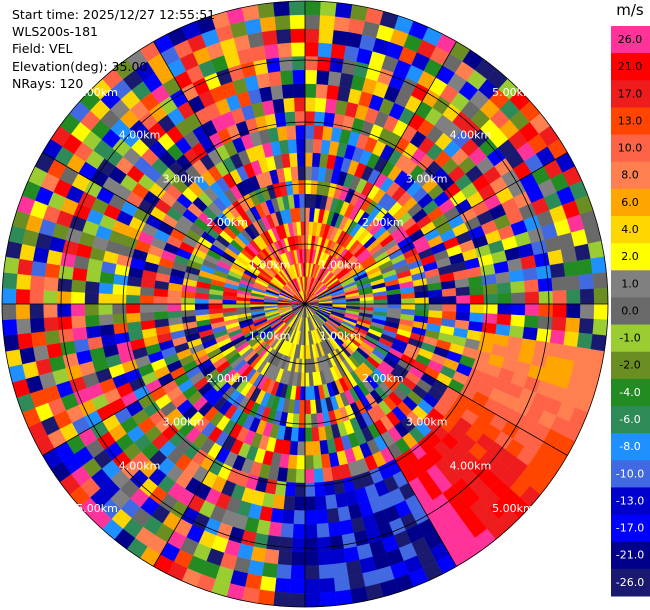 The height and width of the screenshot is (610, 650). Describe the element at coordinates (630, 10) in the screenshot. I see `colorbar-unit: m/s` at that location.